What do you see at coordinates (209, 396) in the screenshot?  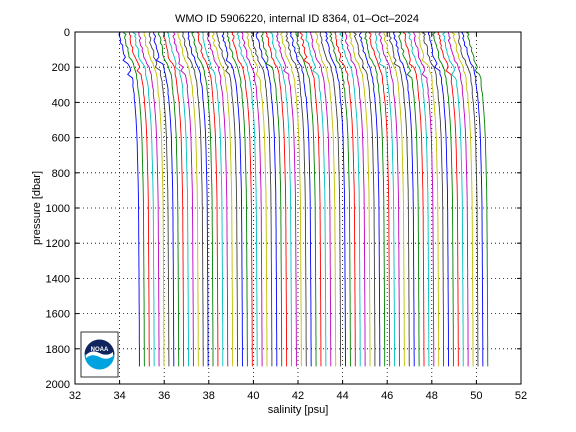 I see `x-tick-label: 38` at bounding box center [209, 396].